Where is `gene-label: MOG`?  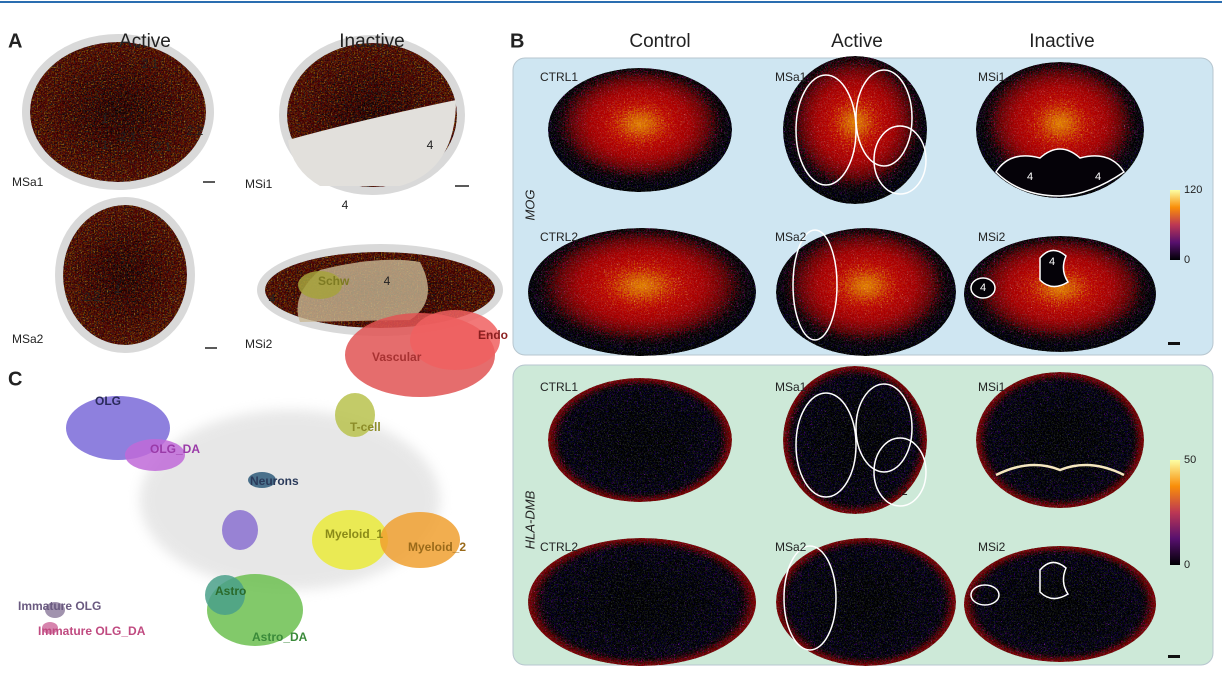
gene-label: MOG is located at coordinates (529, 204).